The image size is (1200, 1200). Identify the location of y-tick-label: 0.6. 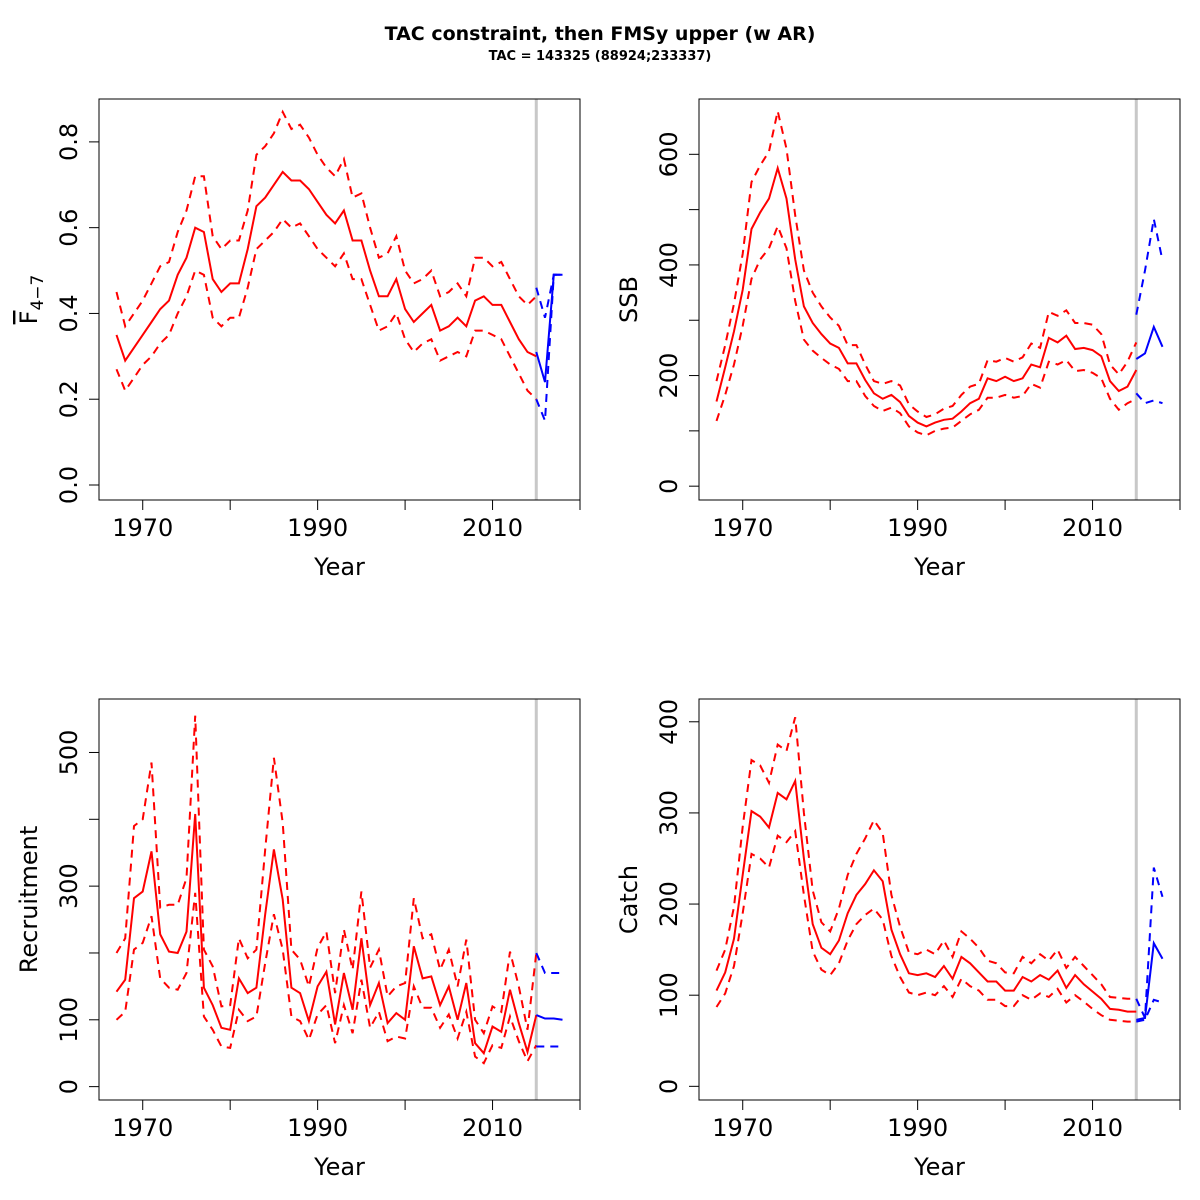
(69, 228).